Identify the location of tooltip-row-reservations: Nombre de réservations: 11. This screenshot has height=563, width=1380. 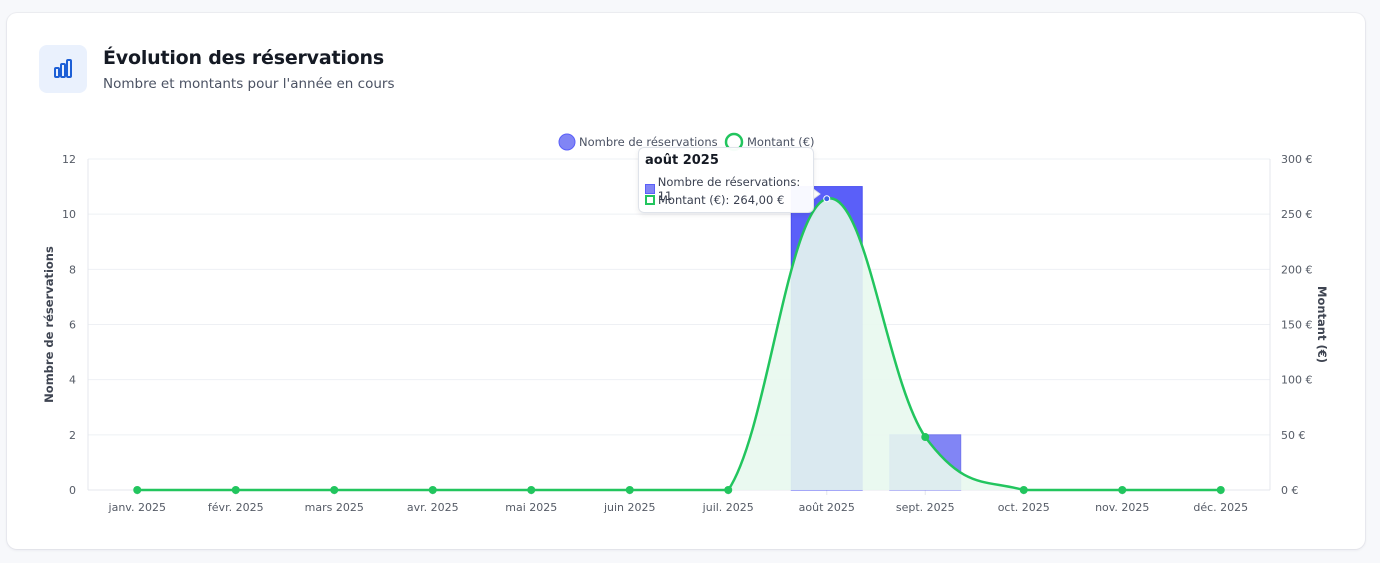
(729, 189).